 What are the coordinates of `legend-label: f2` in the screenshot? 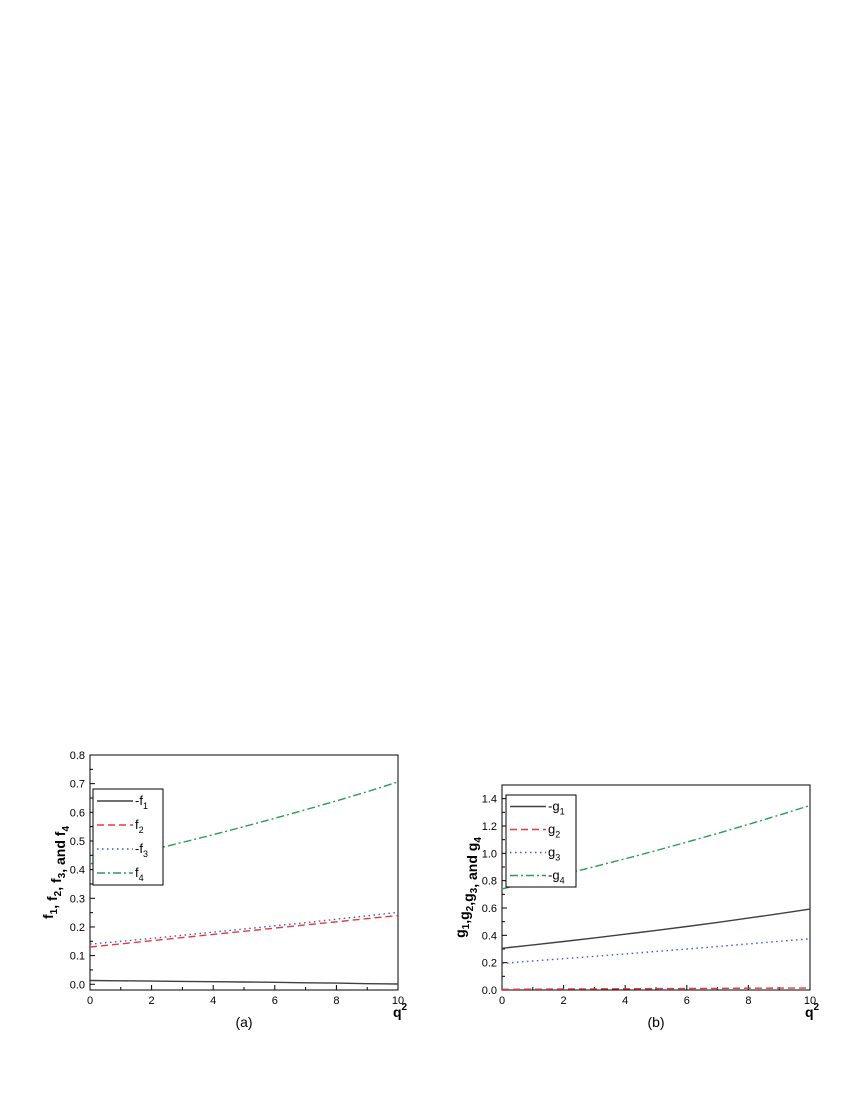 It's located at (139, 826).